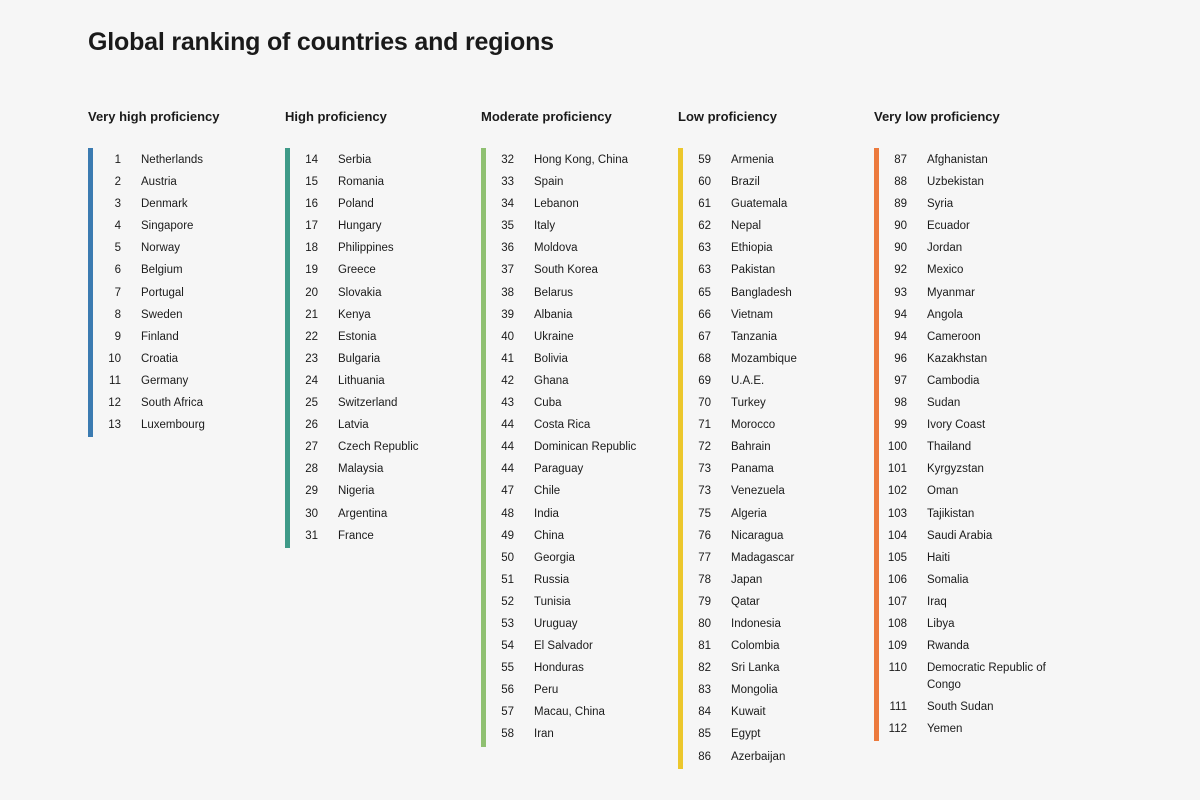 The width and height of the screenshot is (1200, 800). I want to click on list-item: 90 Jordan, so click(960, 248).